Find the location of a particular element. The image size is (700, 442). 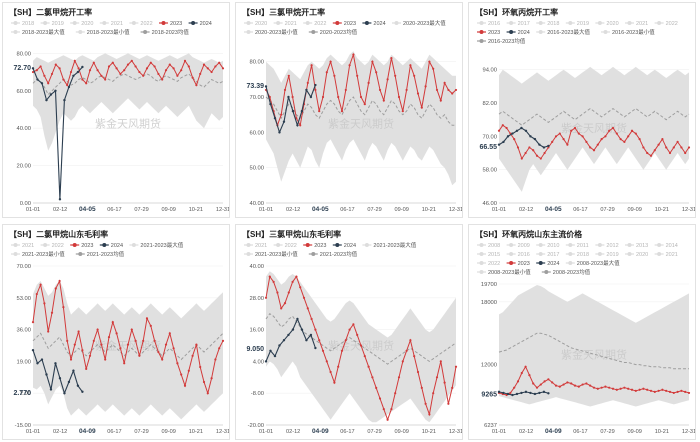

y-tick-label: -20.00 is located at coordinates (256, 426).